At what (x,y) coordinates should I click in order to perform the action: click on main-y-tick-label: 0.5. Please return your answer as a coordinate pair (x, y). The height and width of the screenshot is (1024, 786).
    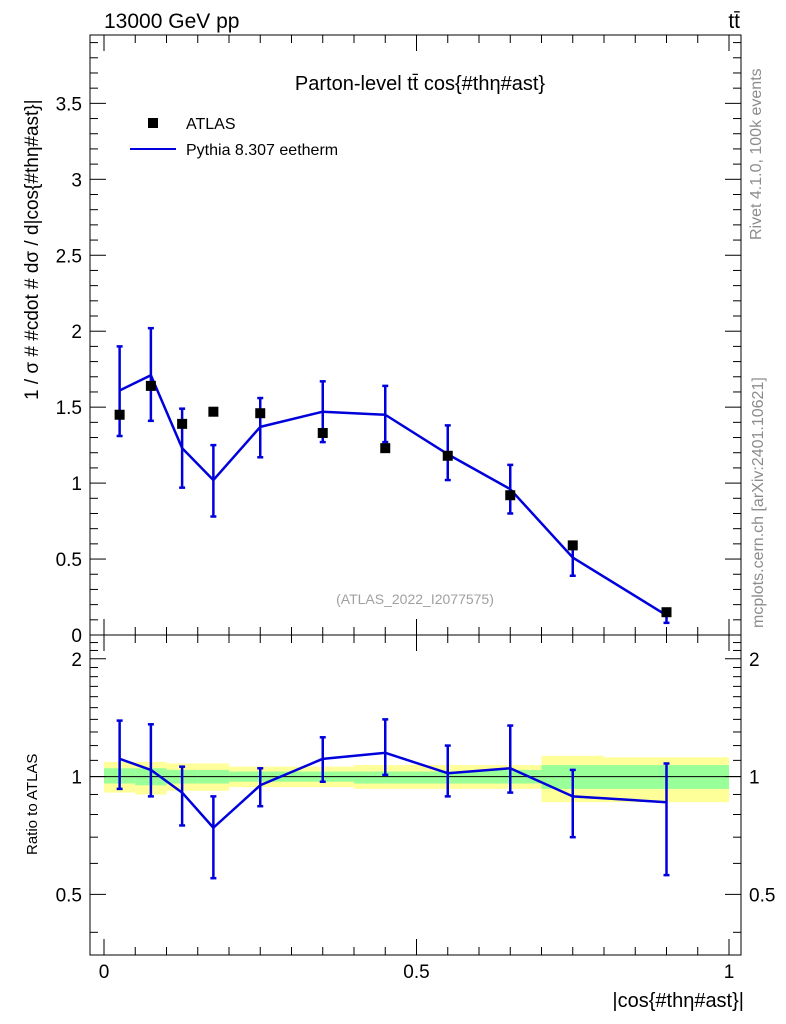
    Looking at the image, I should click on (69, 560).